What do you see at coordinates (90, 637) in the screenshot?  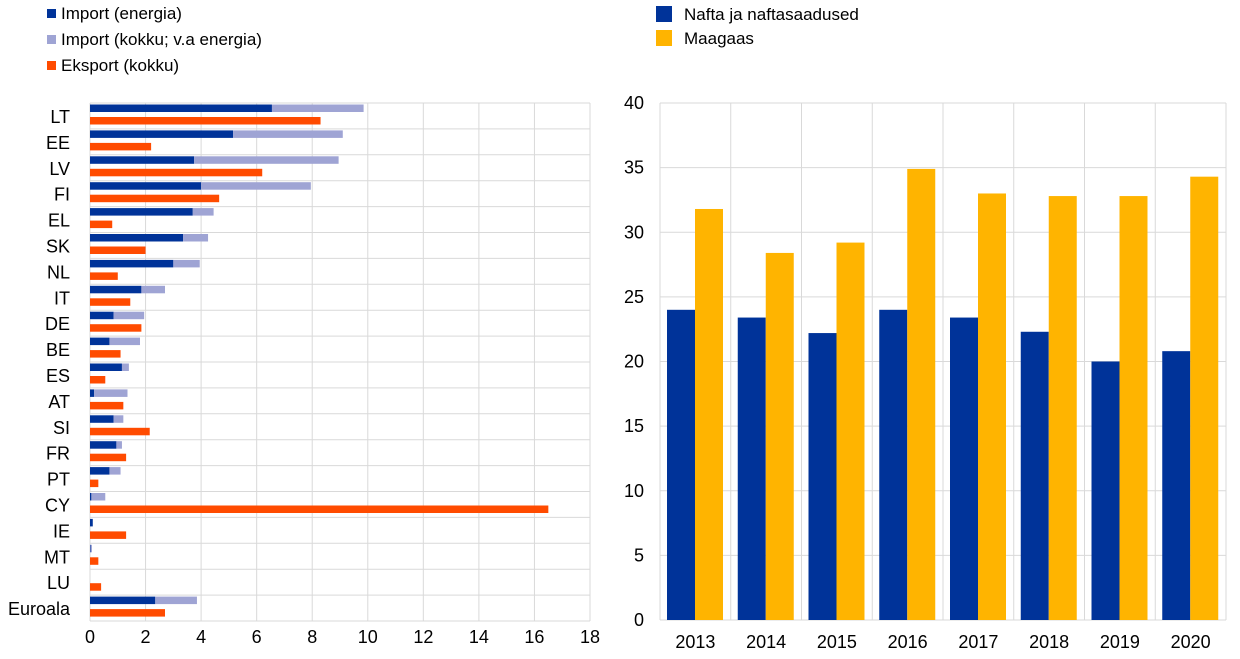 I see `x-tick-label: 0` at bounding box center [90, 637].